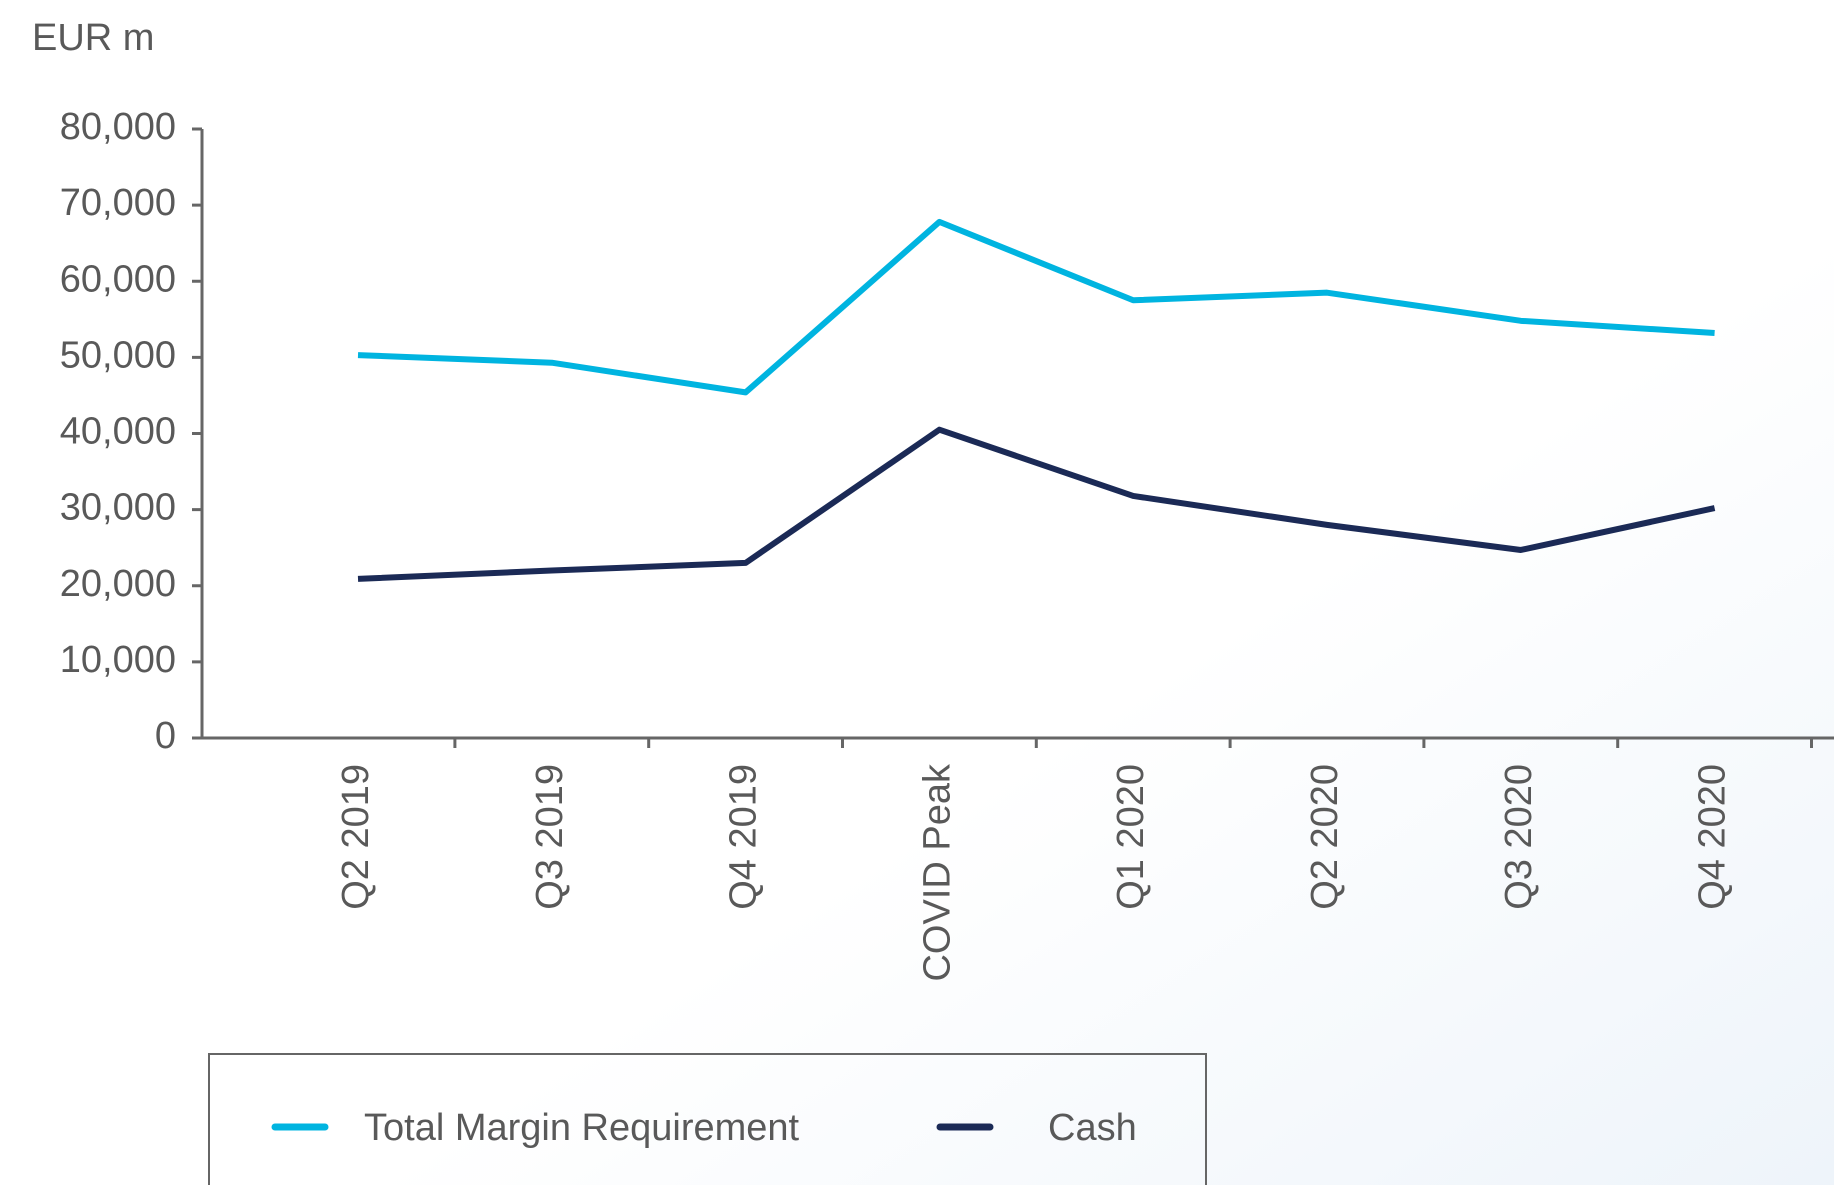  I want to click on x-tick-label: Q2 2019, so click(356, 837).